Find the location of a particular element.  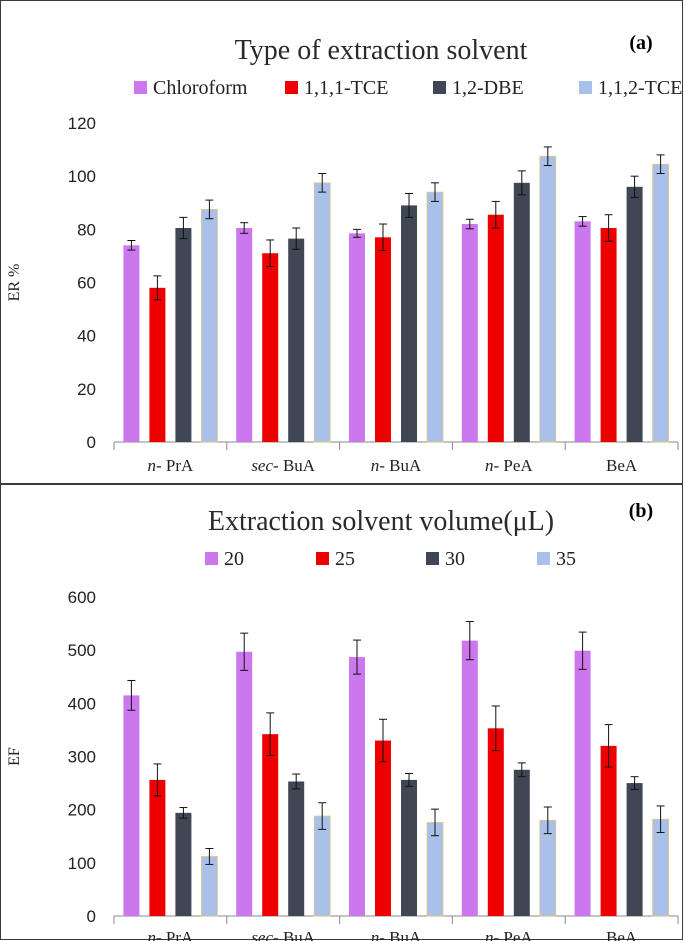

category-label-b-3: n- PeA is located at coordinates (509, 934).